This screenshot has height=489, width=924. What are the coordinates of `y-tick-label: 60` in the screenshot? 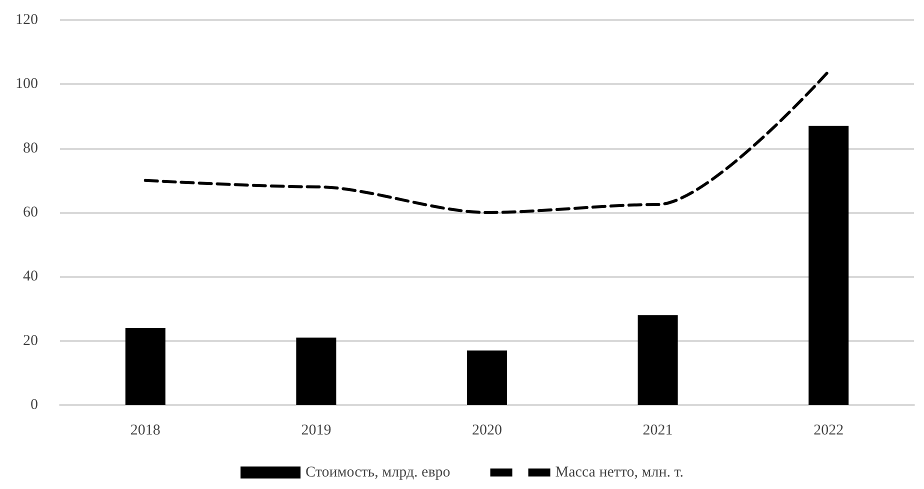 It's located at (30, 212).